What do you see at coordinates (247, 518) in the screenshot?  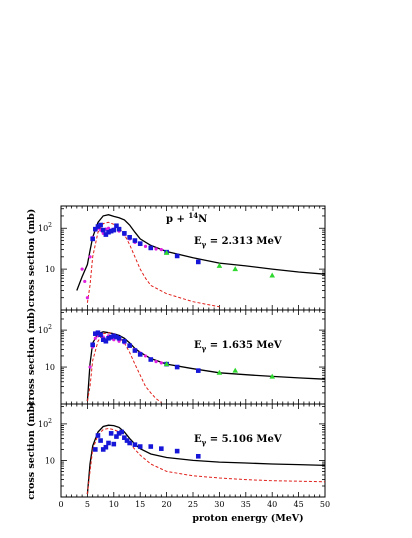 I see `x-axis-label: proton energy (MeV)` at bounding box center [247, 518].